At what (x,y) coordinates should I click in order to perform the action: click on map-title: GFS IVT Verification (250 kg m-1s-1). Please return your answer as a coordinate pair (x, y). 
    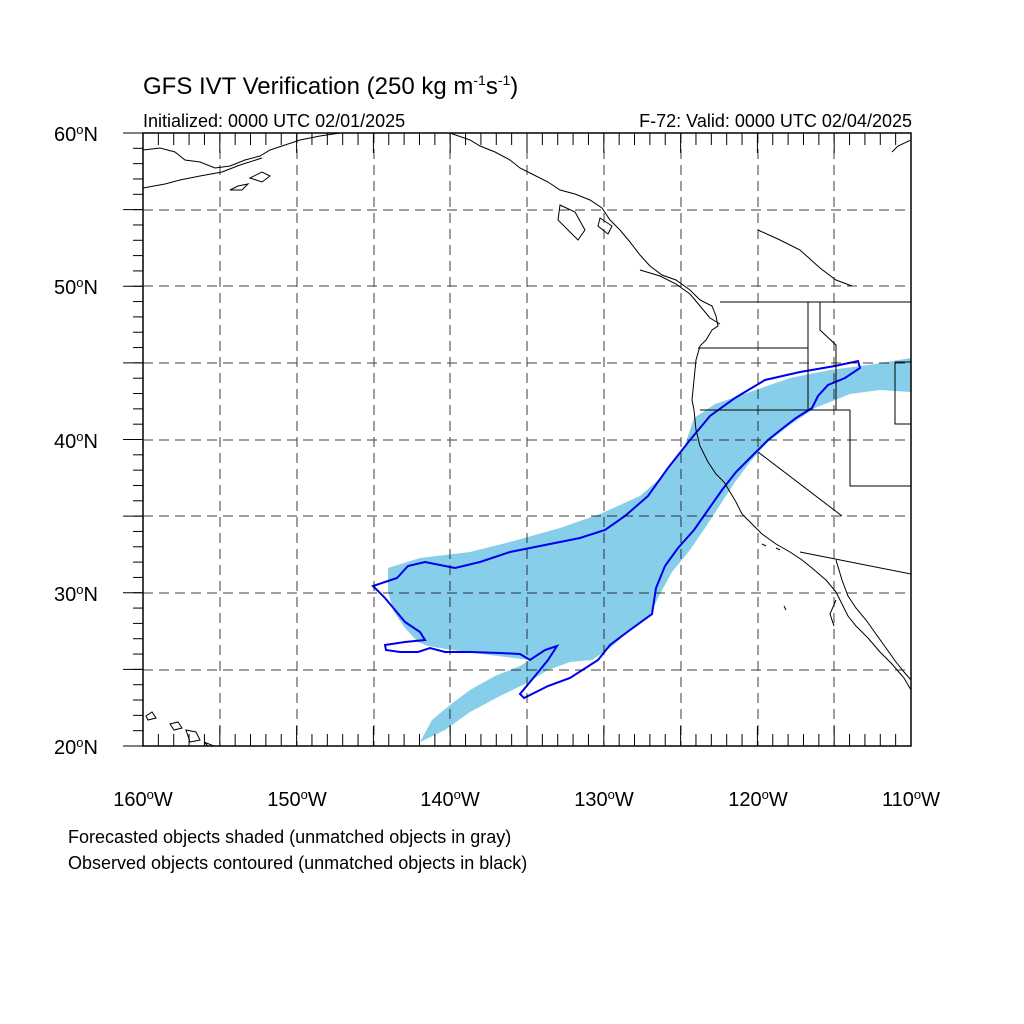
    Looking at the image, I should click on (331, 86).